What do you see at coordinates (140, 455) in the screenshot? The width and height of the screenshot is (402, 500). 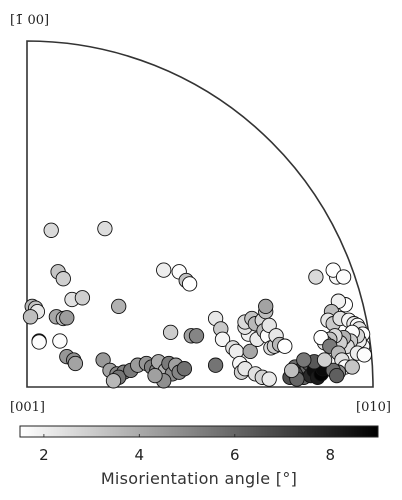 I see `colorbar-tick-label-4: 4` at bounding box center [140, 455].